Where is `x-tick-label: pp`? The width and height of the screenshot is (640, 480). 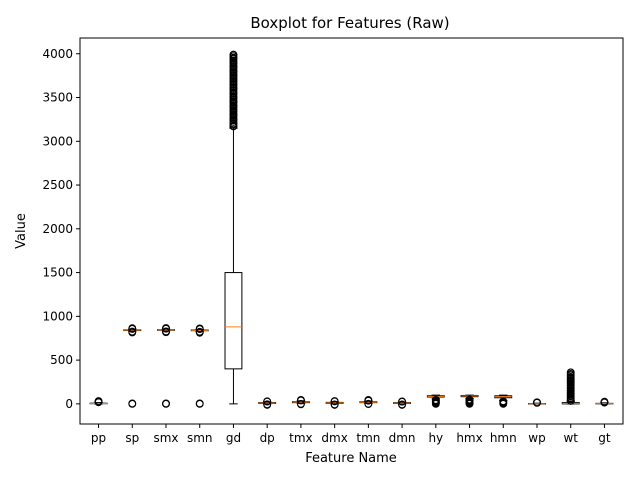 x-tick-label: pp is located at coordinates (98, 438).